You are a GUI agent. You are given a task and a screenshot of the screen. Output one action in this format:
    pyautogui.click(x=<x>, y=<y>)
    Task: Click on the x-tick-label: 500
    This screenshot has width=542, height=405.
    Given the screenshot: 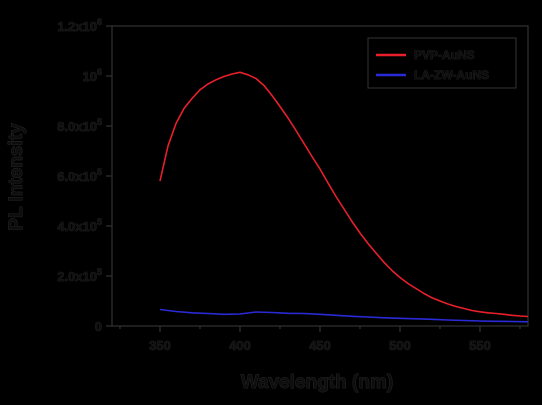 What is the action you would take?
    pyautogui.click(x=400, y=345)
    